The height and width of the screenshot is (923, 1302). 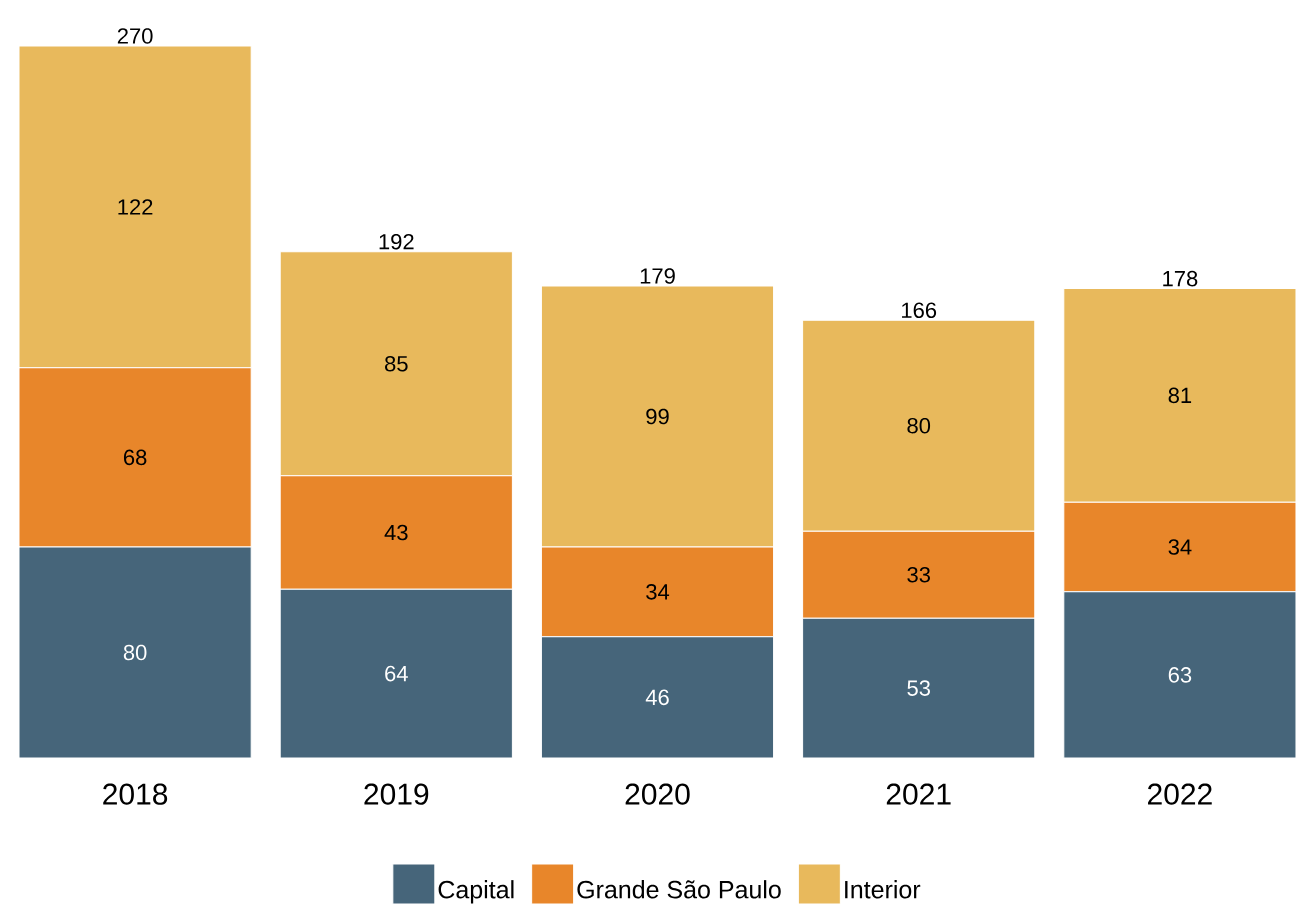 What do you see at coordinates (396, 363) in the screenshot?
I see `data-label: 85` at bounding box center [396, 363].